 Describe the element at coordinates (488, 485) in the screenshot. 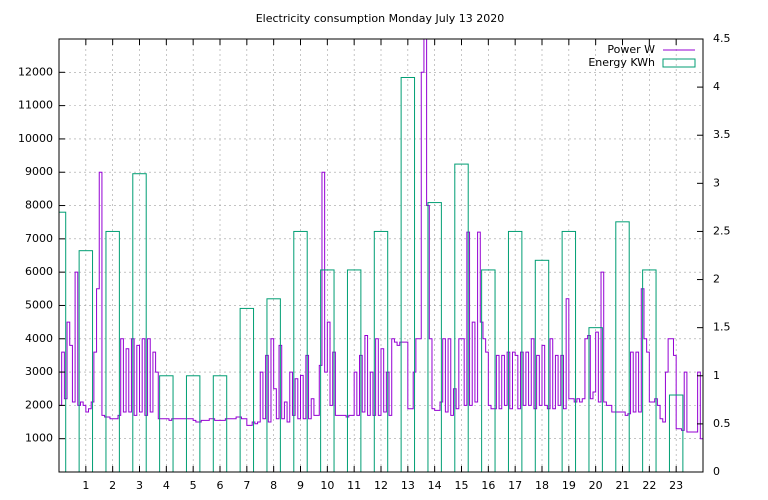

I see `x-tick-label: 16` at that location.